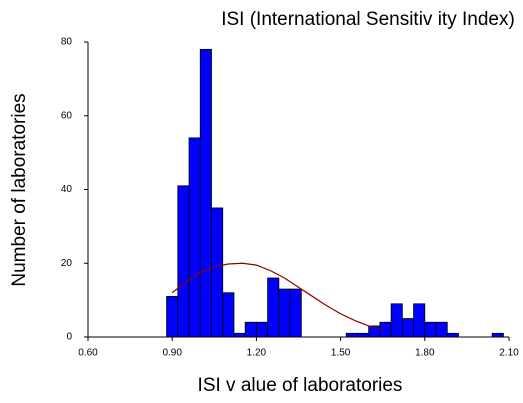 The width and height of the screenshot is (523, 403). Describe the element at coordinates (67, 115) in the screenshot. I see `y-tick-label: 60` at that location.